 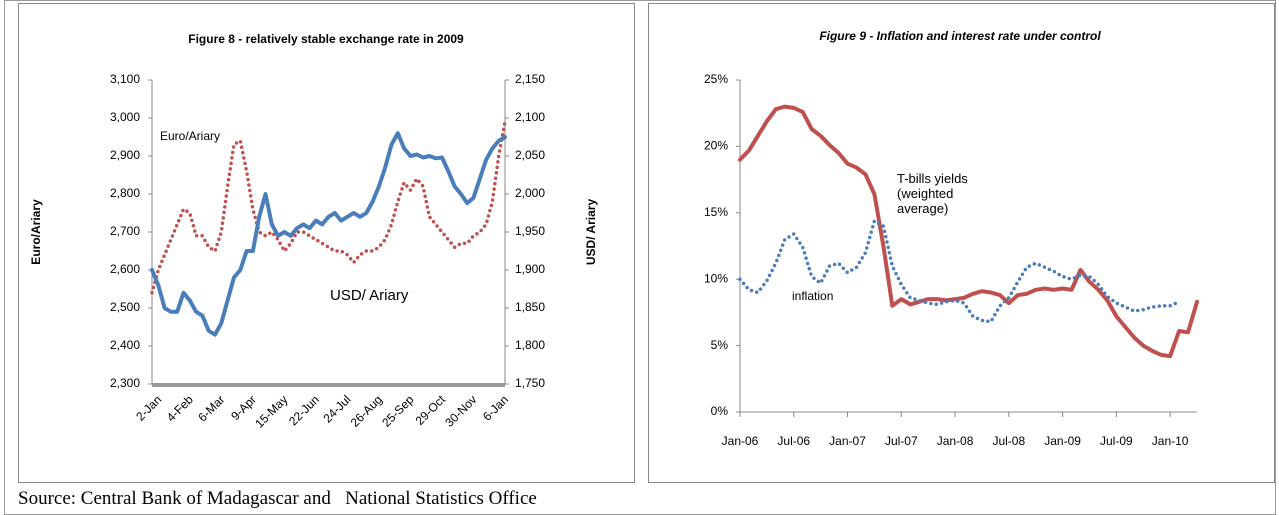 What do you see at coordinates (36, 232) in the screenshot?
I see `y-axis-title: Euro/Ariary` at bounding box center [36, 232].